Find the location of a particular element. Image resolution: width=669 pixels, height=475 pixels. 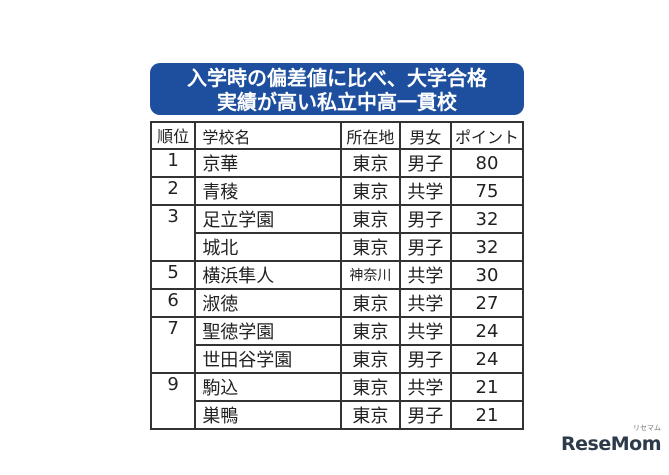

school-name-cell: 横浜隼人 is located at coordinates (268, 275).